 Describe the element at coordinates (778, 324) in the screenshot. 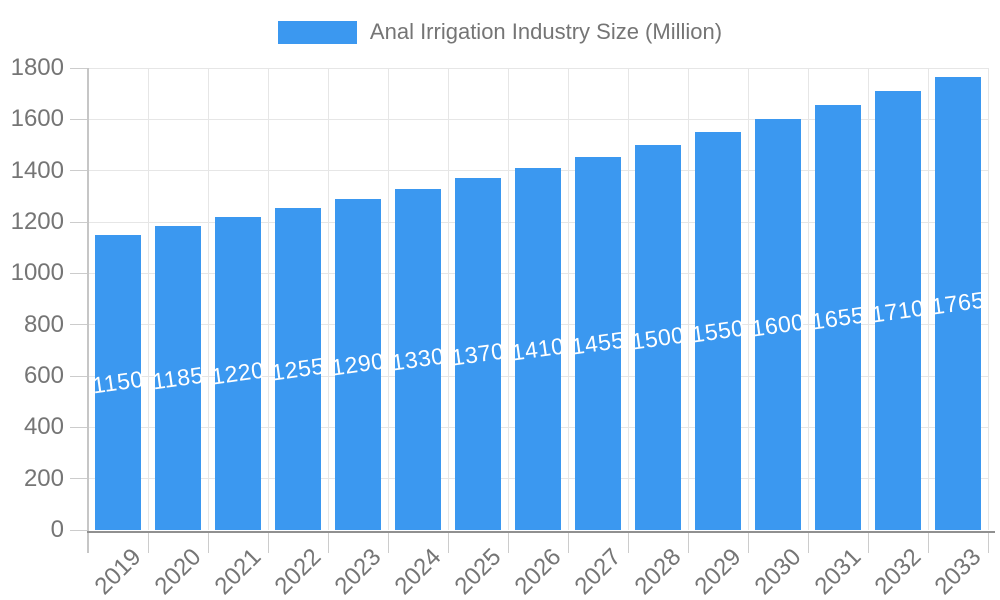

I see `bar-2030` at that location.